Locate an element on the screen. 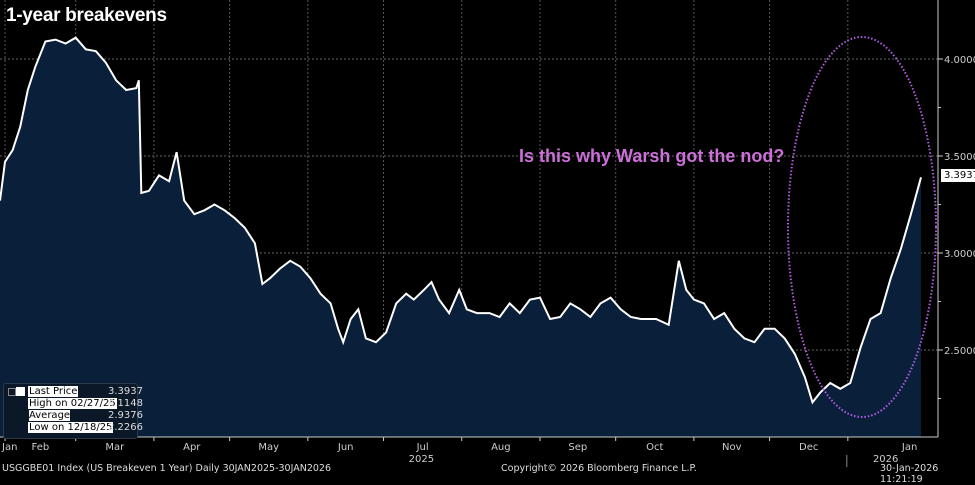 The width and height of the screenshot is (975, 485). x-month-label: Feb is located at coordinates (41, 447).